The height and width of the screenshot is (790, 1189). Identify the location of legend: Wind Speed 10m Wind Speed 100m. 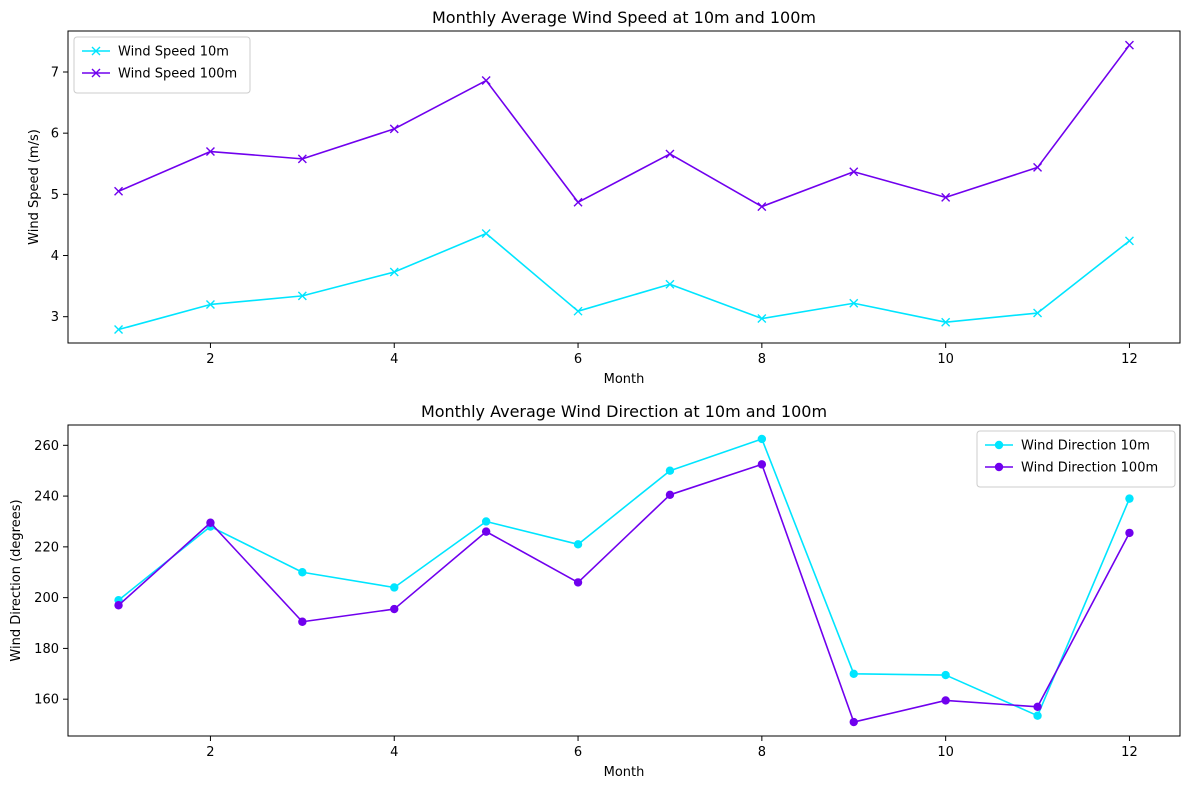
(162, 65).